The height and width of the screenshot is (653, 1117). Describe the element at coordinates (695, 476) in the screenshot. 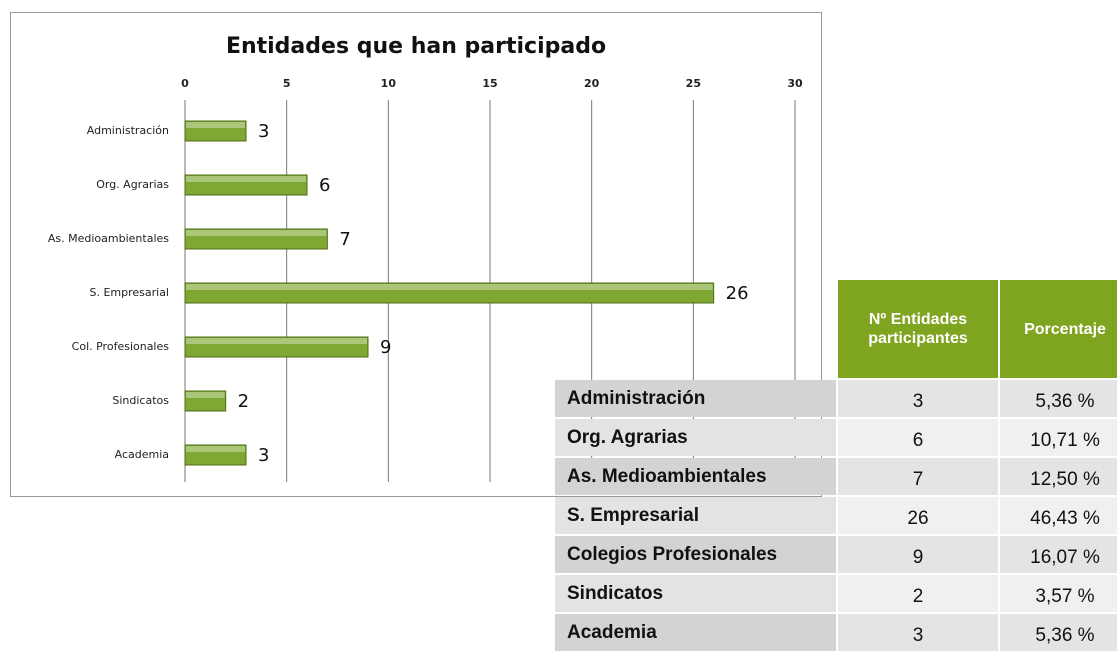

I see `row-label: As. Medioambientales` at that location.